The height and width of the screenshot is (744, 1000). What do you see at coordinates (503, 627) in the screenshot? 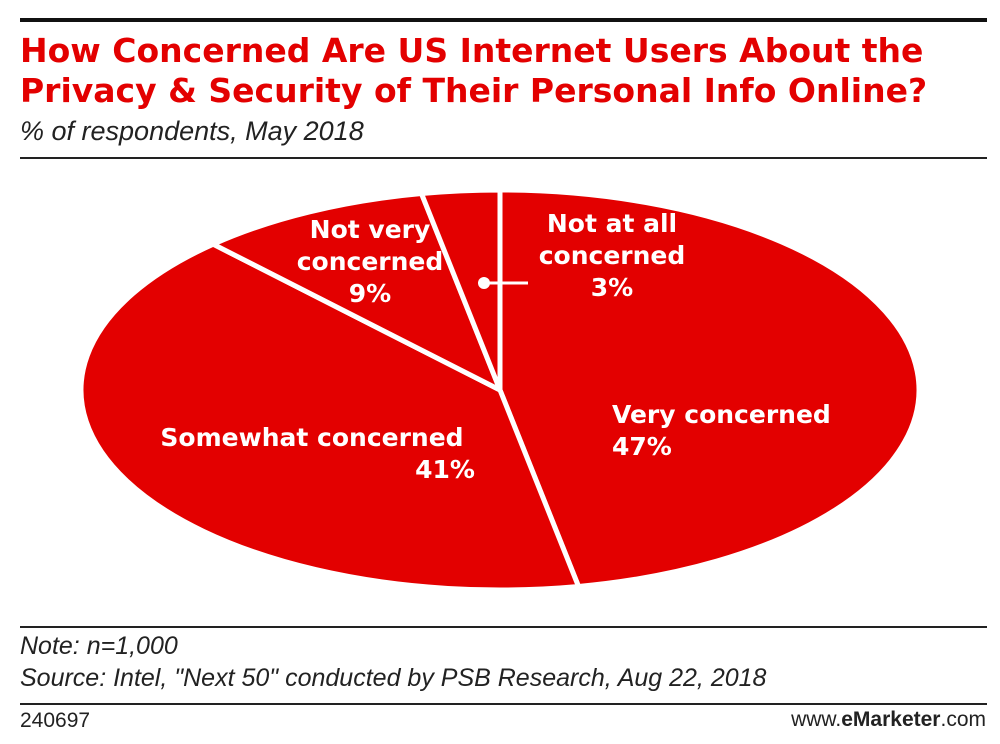
I see `note-rule` at bounding box center [503, 627].